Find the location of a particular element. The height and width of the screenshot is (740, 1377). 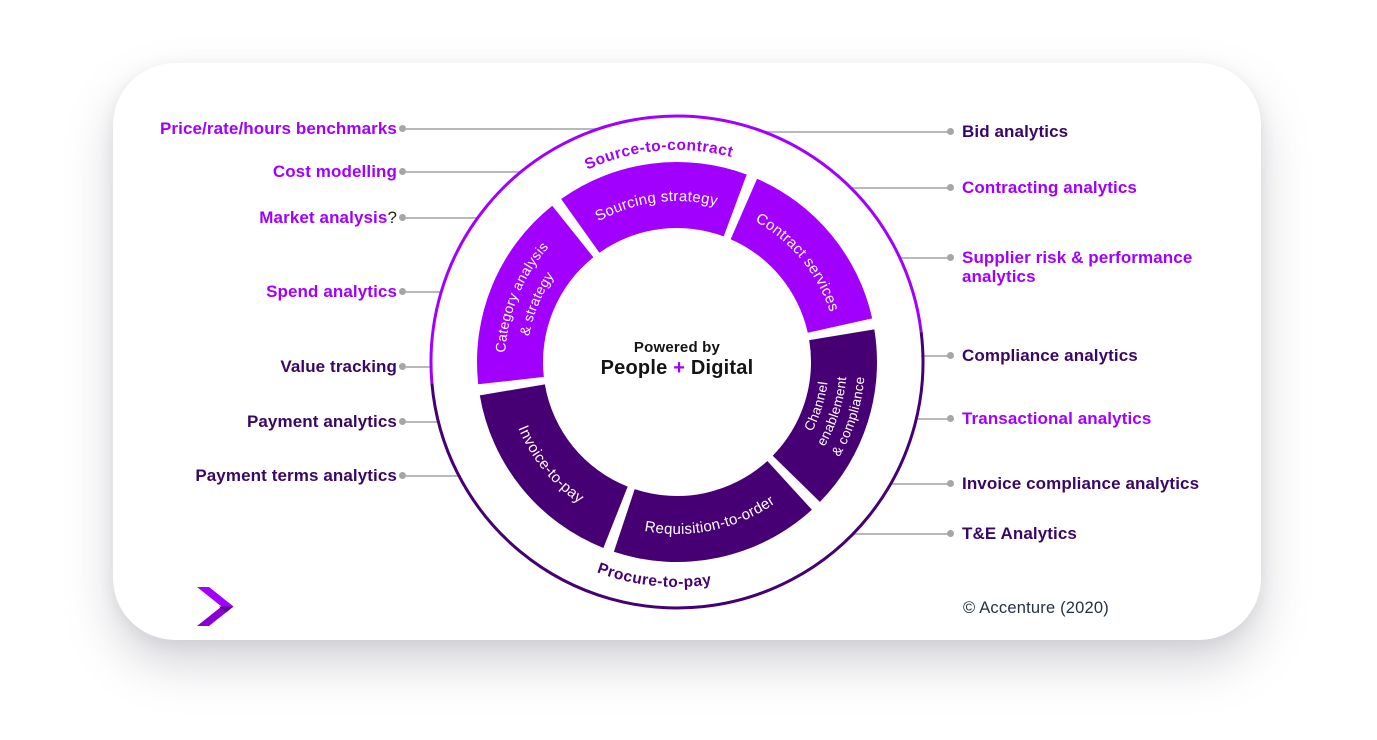

annotation-label-left-2: Market analysis? is located at coordinates (328, 217).